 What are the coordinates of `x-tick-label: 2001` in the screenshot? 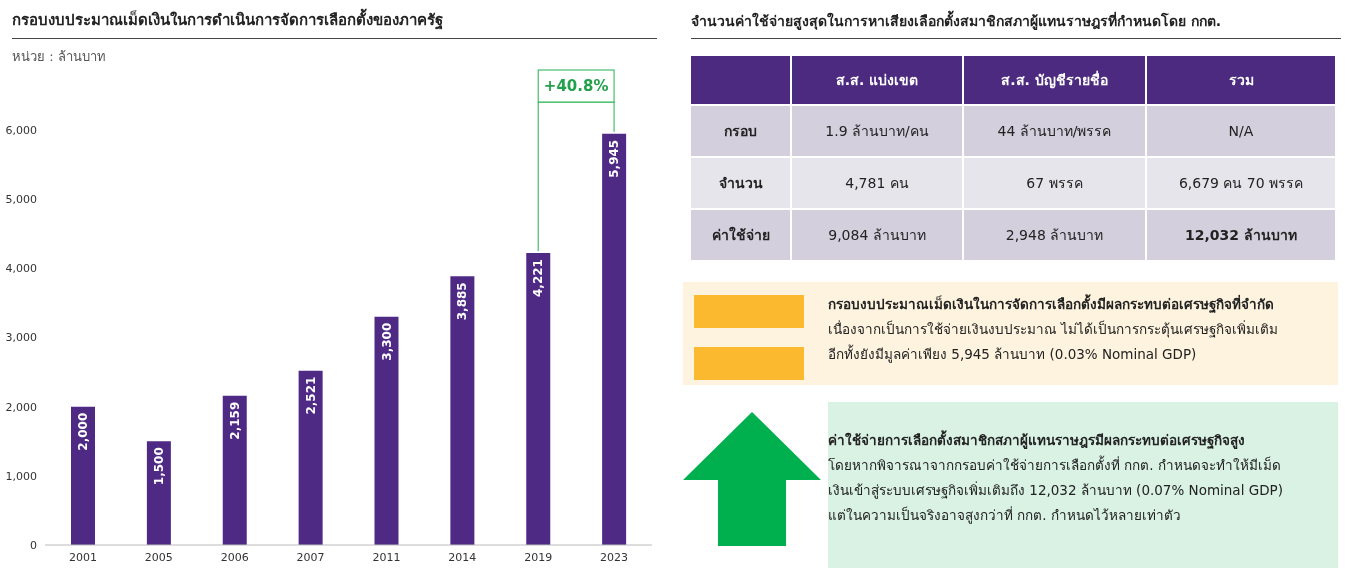 It's located at (82, 557).